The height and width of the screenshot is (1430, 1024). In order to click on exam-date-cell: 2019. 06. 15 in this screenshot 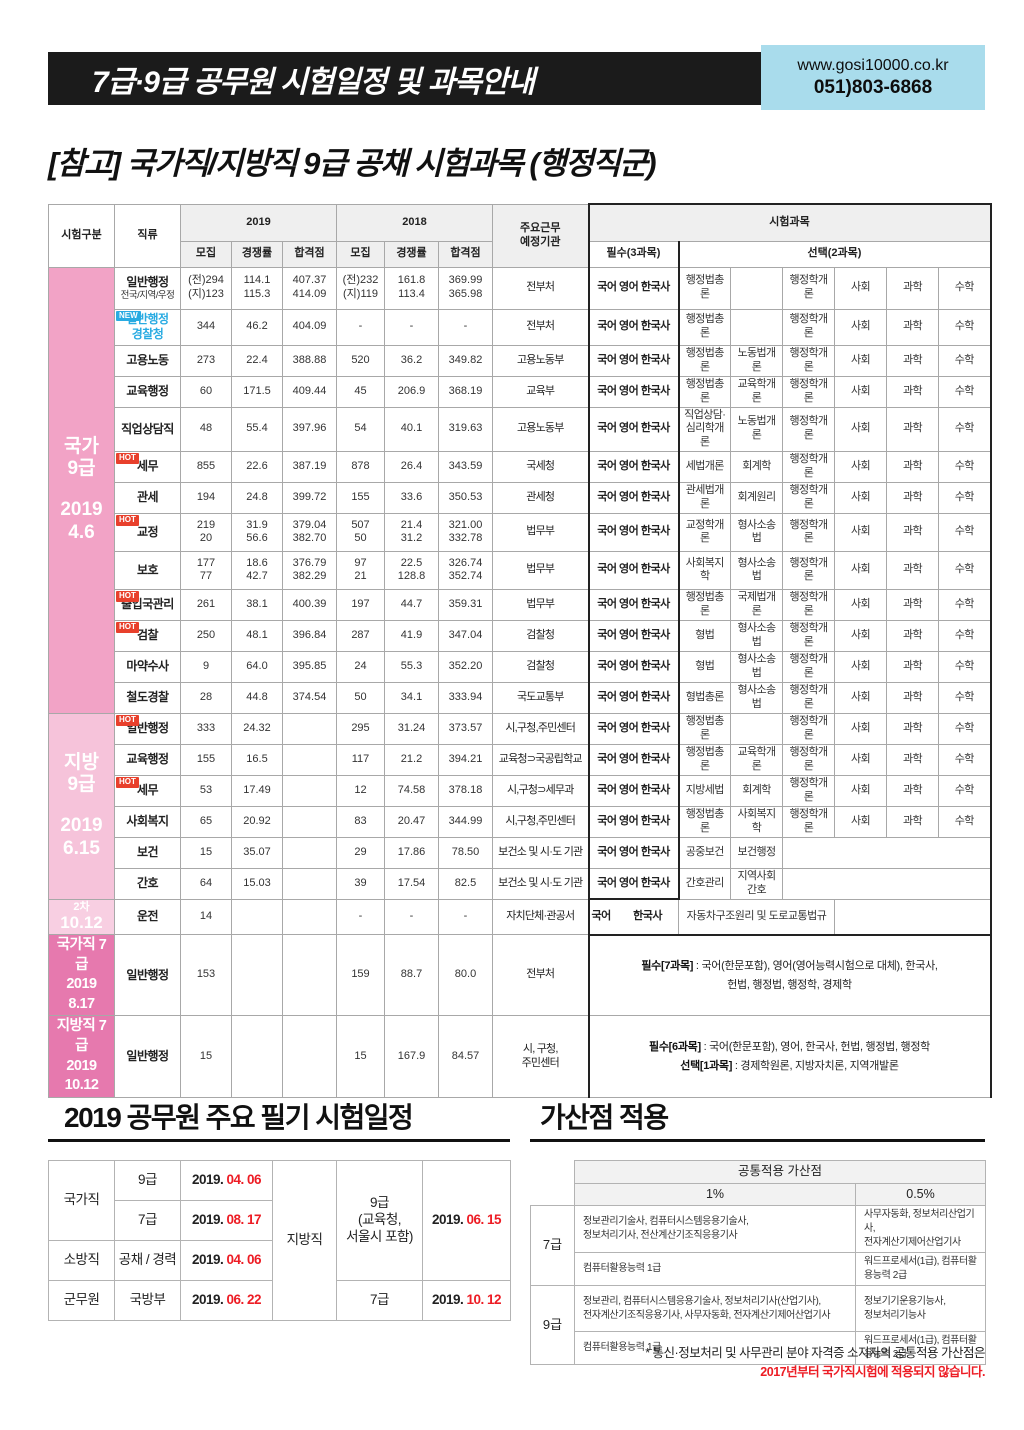, I will do `click(466, 1220)`.